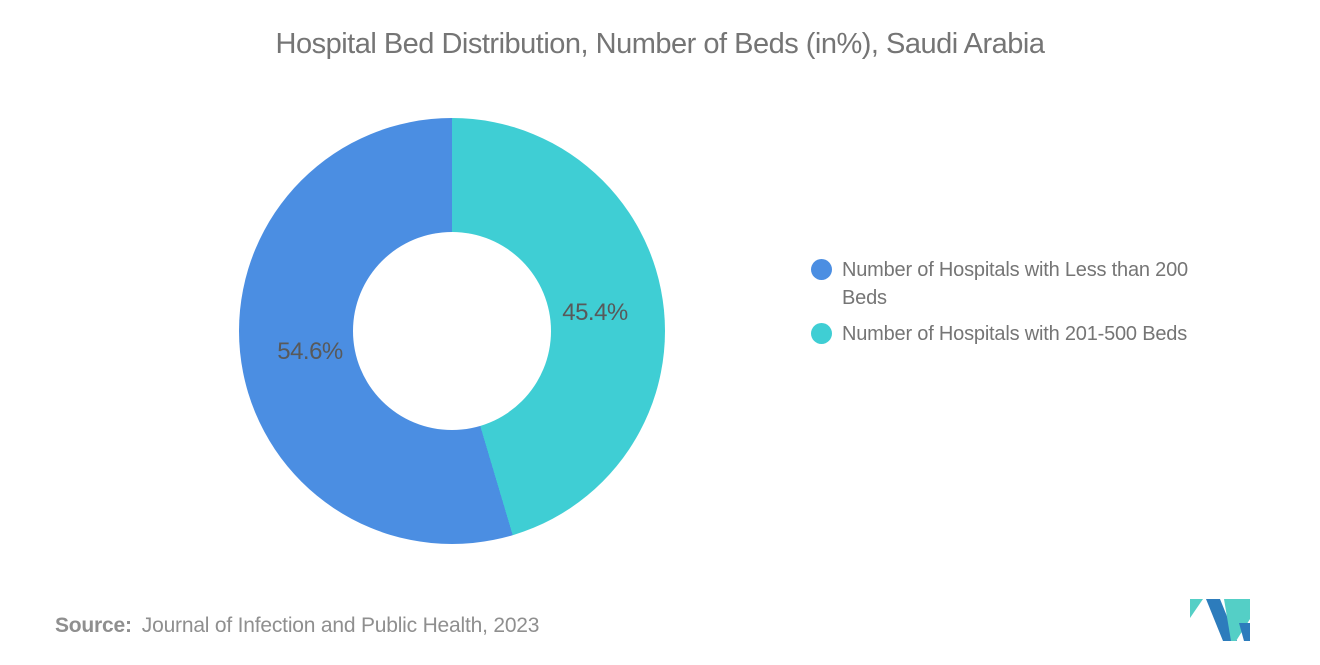 The height and width of the screenshot is (665, 1320). Describe the element at coordinates (821, 333) in the screenshot. I see `legend-marker-teal-icon` at that location.